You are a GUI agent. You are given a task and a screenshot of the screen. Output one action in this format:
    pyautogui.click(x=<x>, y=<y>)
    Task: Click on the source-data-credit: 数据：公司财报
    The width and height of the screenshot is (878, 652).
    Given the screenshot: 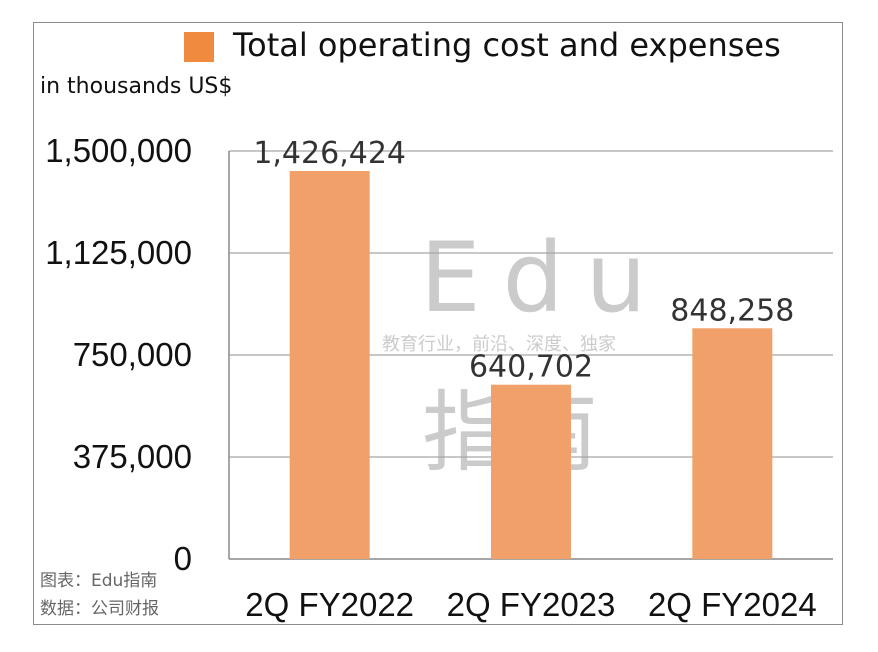 What is the action you would take?
    pyautogui.click(x=99, y=609)
    